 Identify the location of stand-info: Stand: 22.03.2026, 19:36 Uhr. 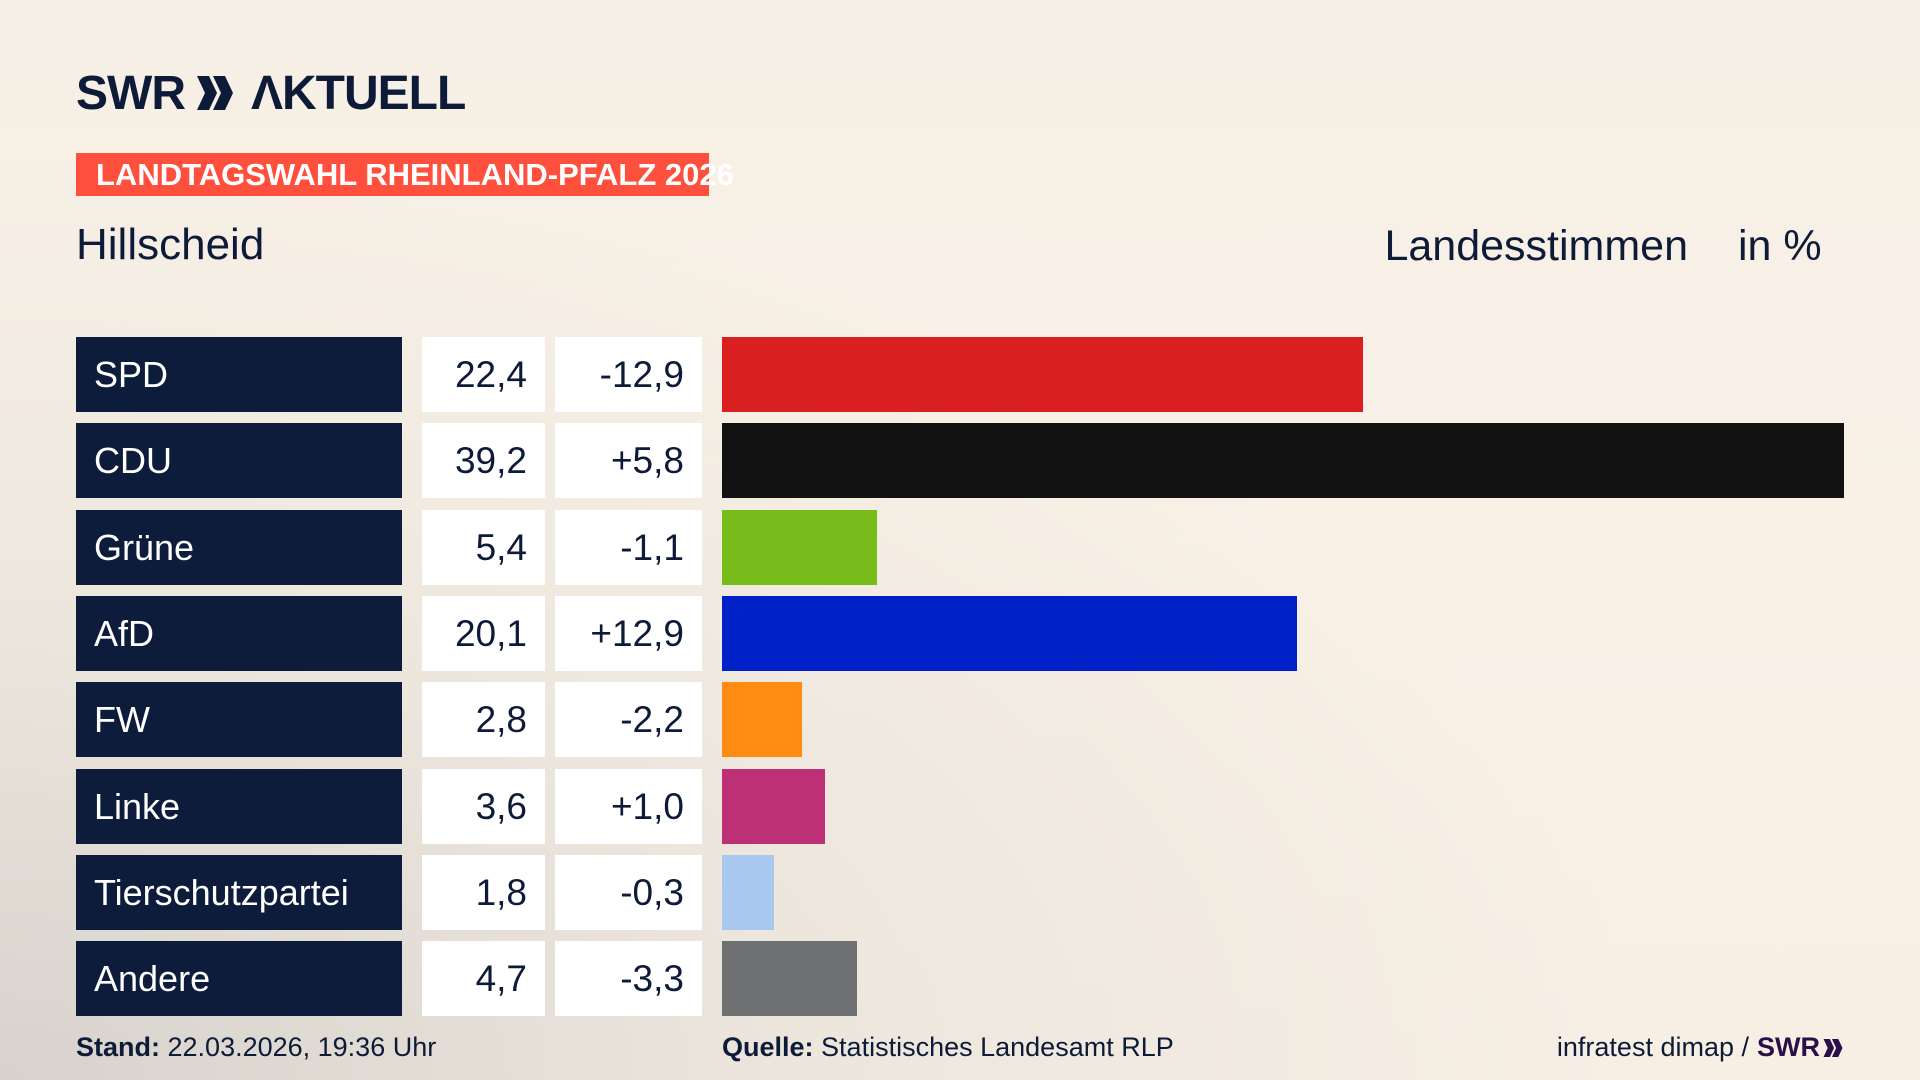
(256, 1047).